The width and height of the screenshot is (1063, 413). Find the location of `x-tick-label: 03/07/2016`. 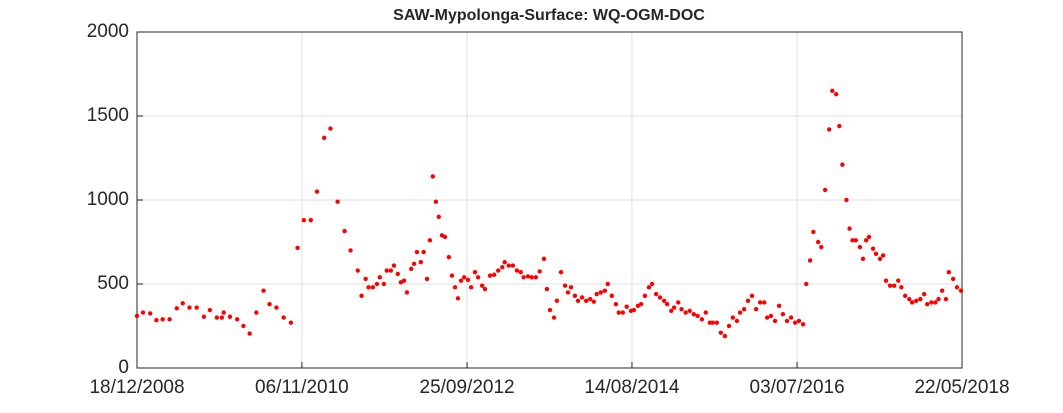

x-tick-label: 03/07/2016 is located at coordinates (797, 387).